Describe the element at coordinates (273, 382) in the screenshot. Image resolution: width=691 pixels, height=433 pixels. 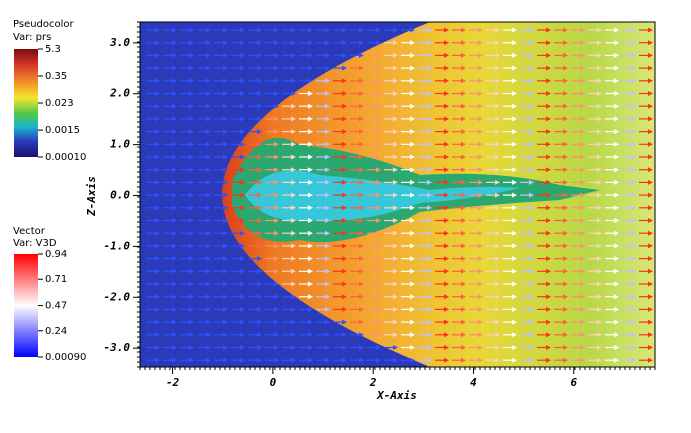
I see `x-tick-label: 0` at that location.